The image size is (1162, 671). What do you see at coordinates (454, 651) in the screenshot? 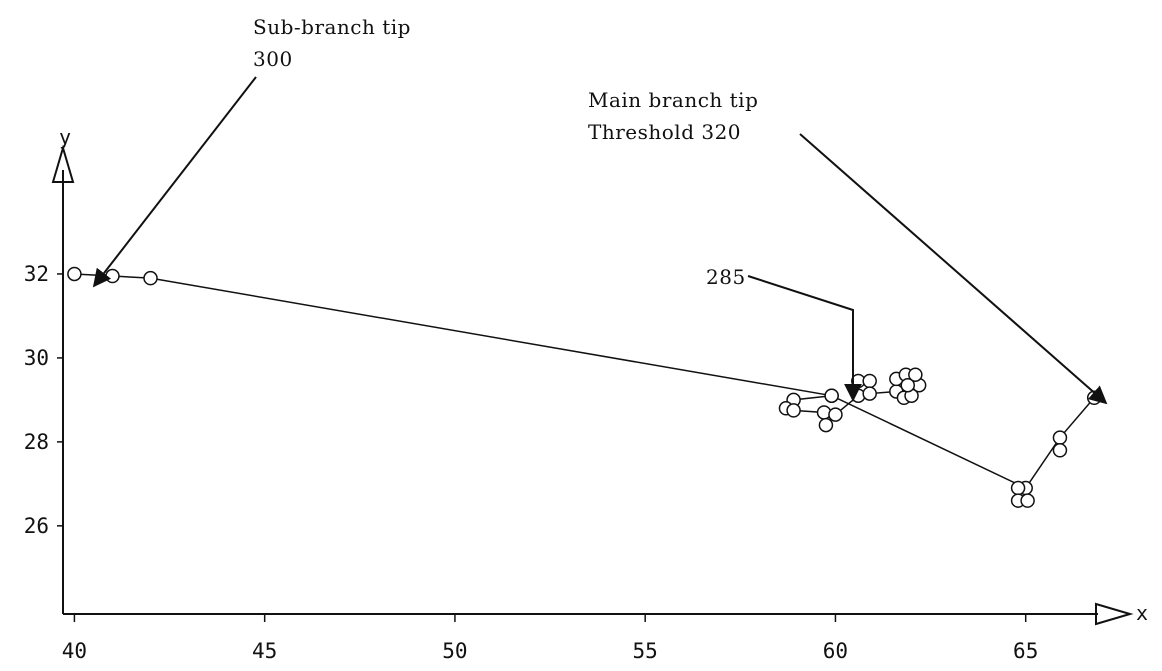
I see `x-tick-label-2: 50` at bounding box center [454, 651].